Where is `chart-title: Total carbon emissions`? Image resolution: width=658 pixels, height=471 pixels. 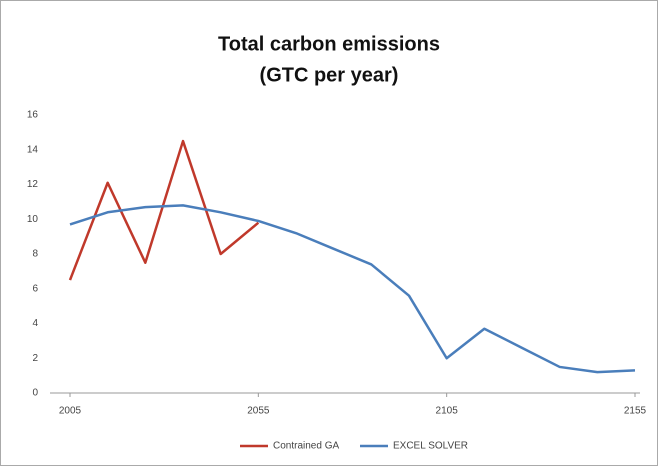
chart-title: Total carbon emissions is located at coordinates (329, 44).